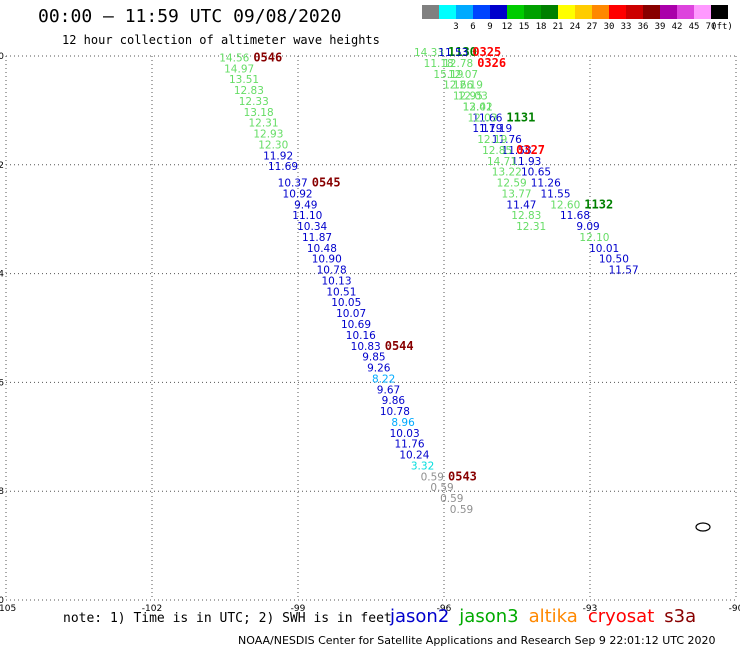  I want to click on swh-value: 9.67, so click(388, 390).